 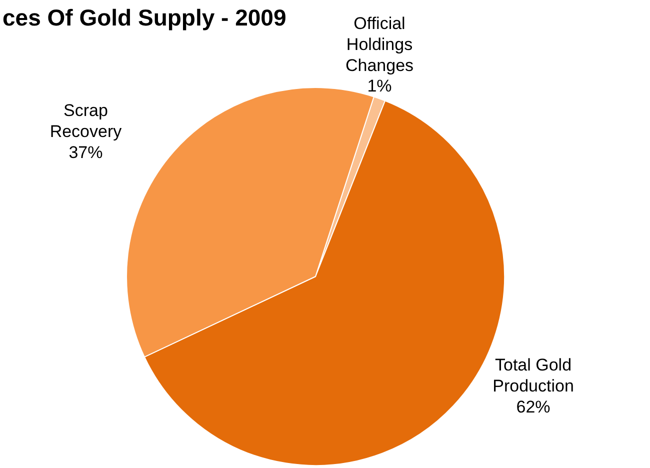 I want to click on data-label: 37%, so click(x=85, y=152).